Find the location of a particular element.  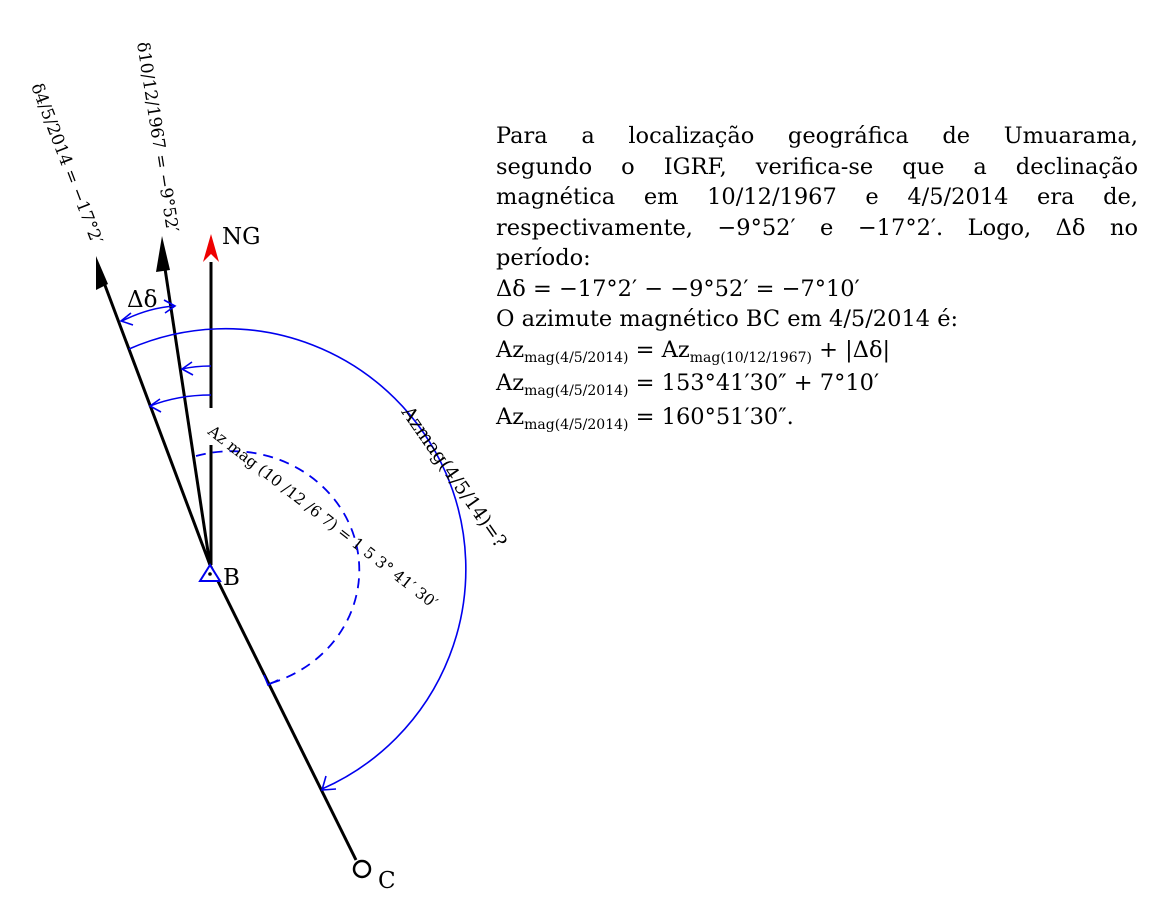

text-line-6: O azimute magnético BC em 4/5/2014 é: is located at coordinates (727, 319).